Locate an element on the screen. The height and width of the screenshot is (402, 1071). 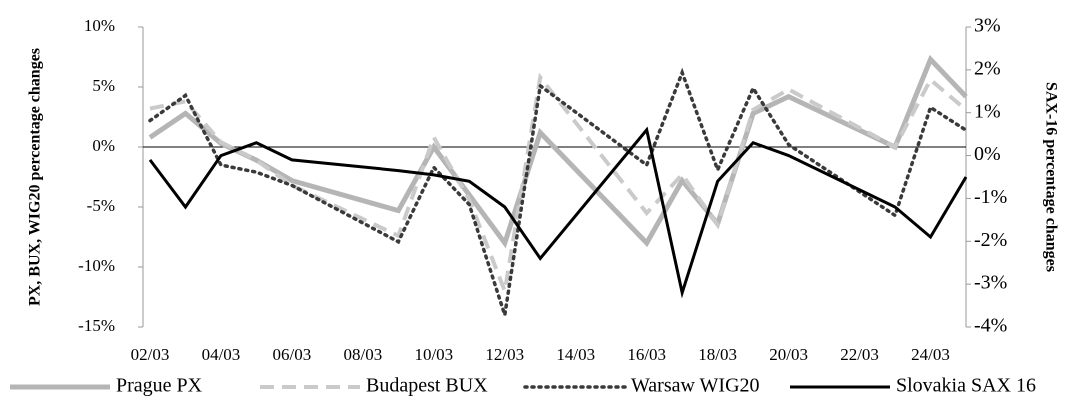
y2-tick-label: -2% is located at coordinates (990, 240).